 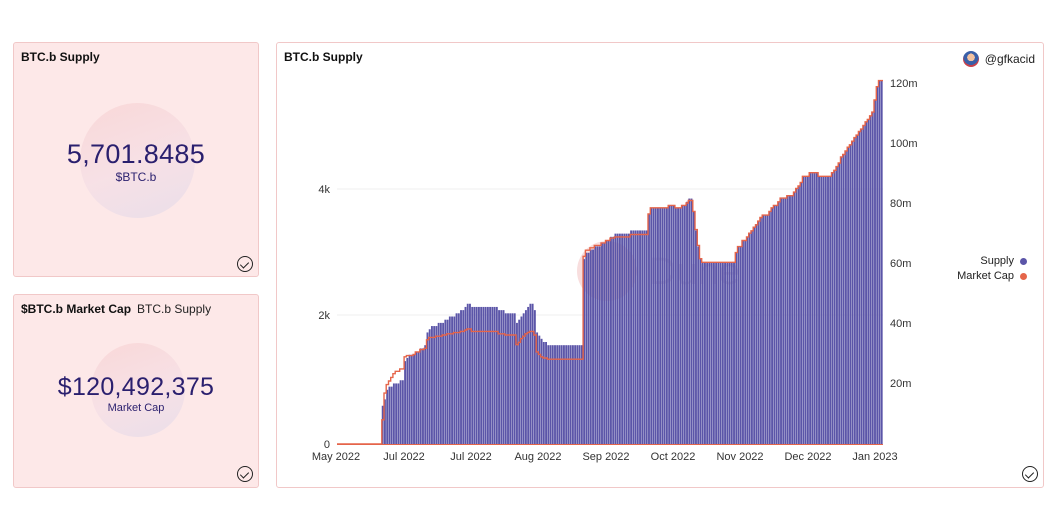 What do you see at coordinates (324, 190) in the screenshot?
I see `left-axis-tick-label: 4k` at bounding box center [324, 190].